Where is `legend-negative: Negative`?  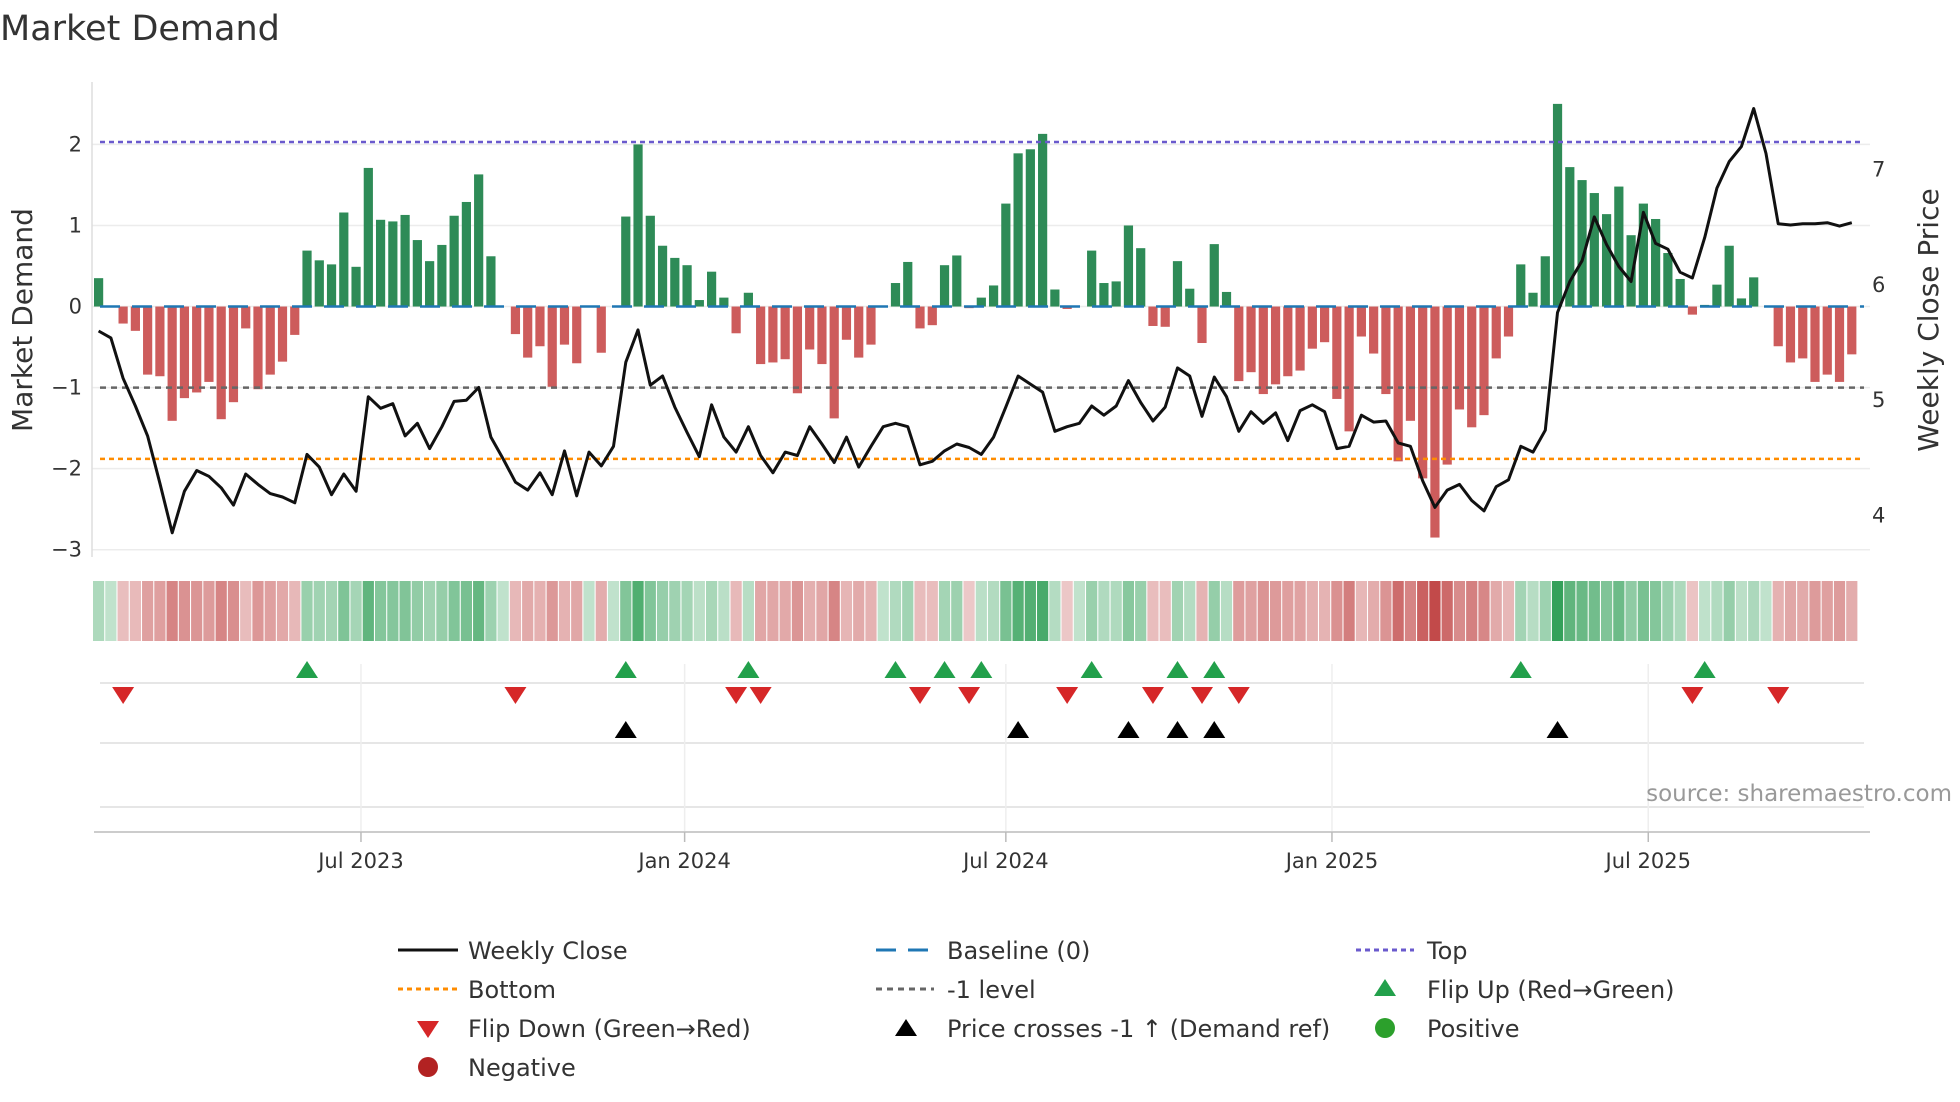
legend-negative: Negative is located at coordinates (497, 1068).